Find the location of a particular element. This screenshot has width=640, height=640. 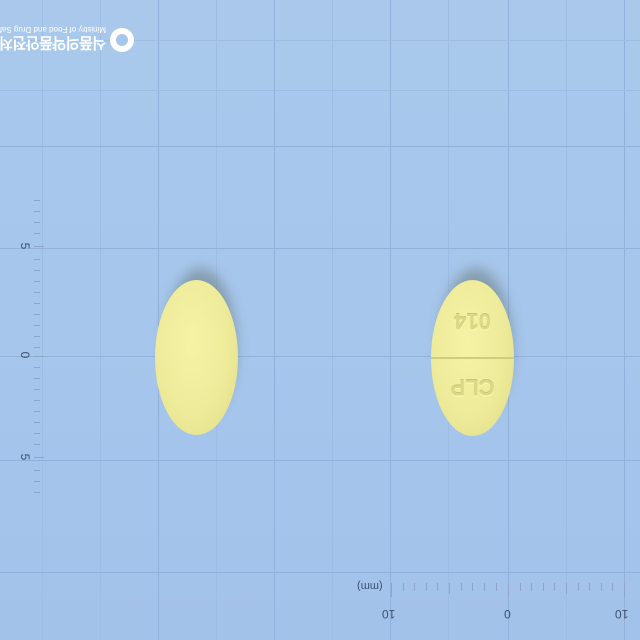

pill-imprint-top: 014 is located at coordinates (472, 321).